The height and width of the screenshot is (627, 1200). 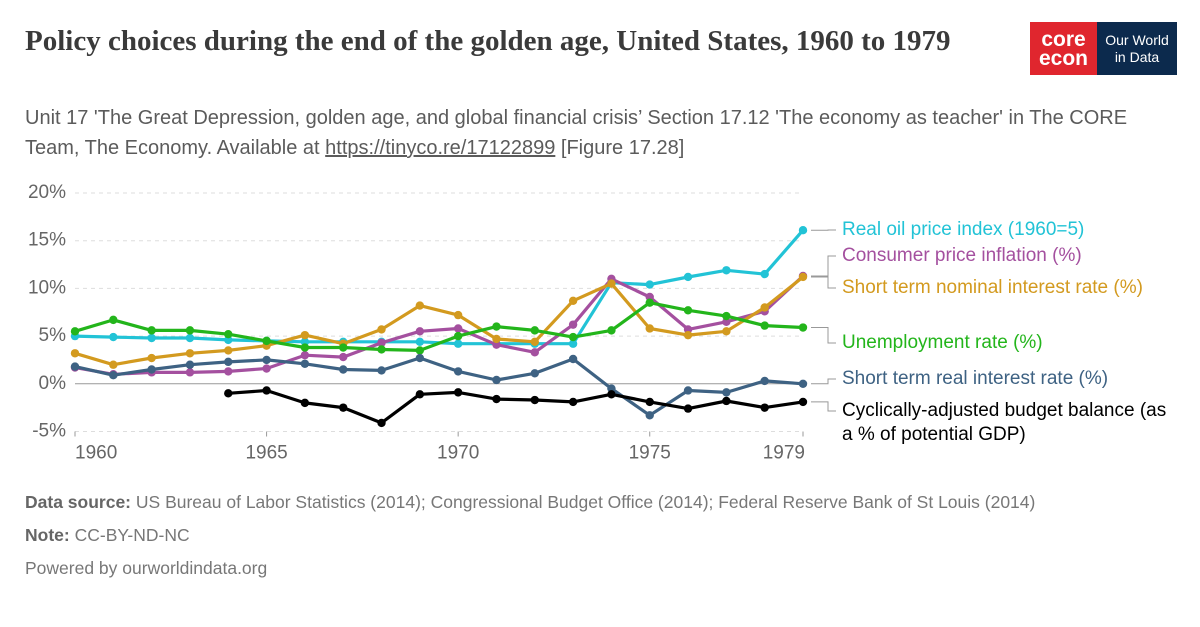 I want to click on x-tick-label: 1979, so click(x=784, y=453).